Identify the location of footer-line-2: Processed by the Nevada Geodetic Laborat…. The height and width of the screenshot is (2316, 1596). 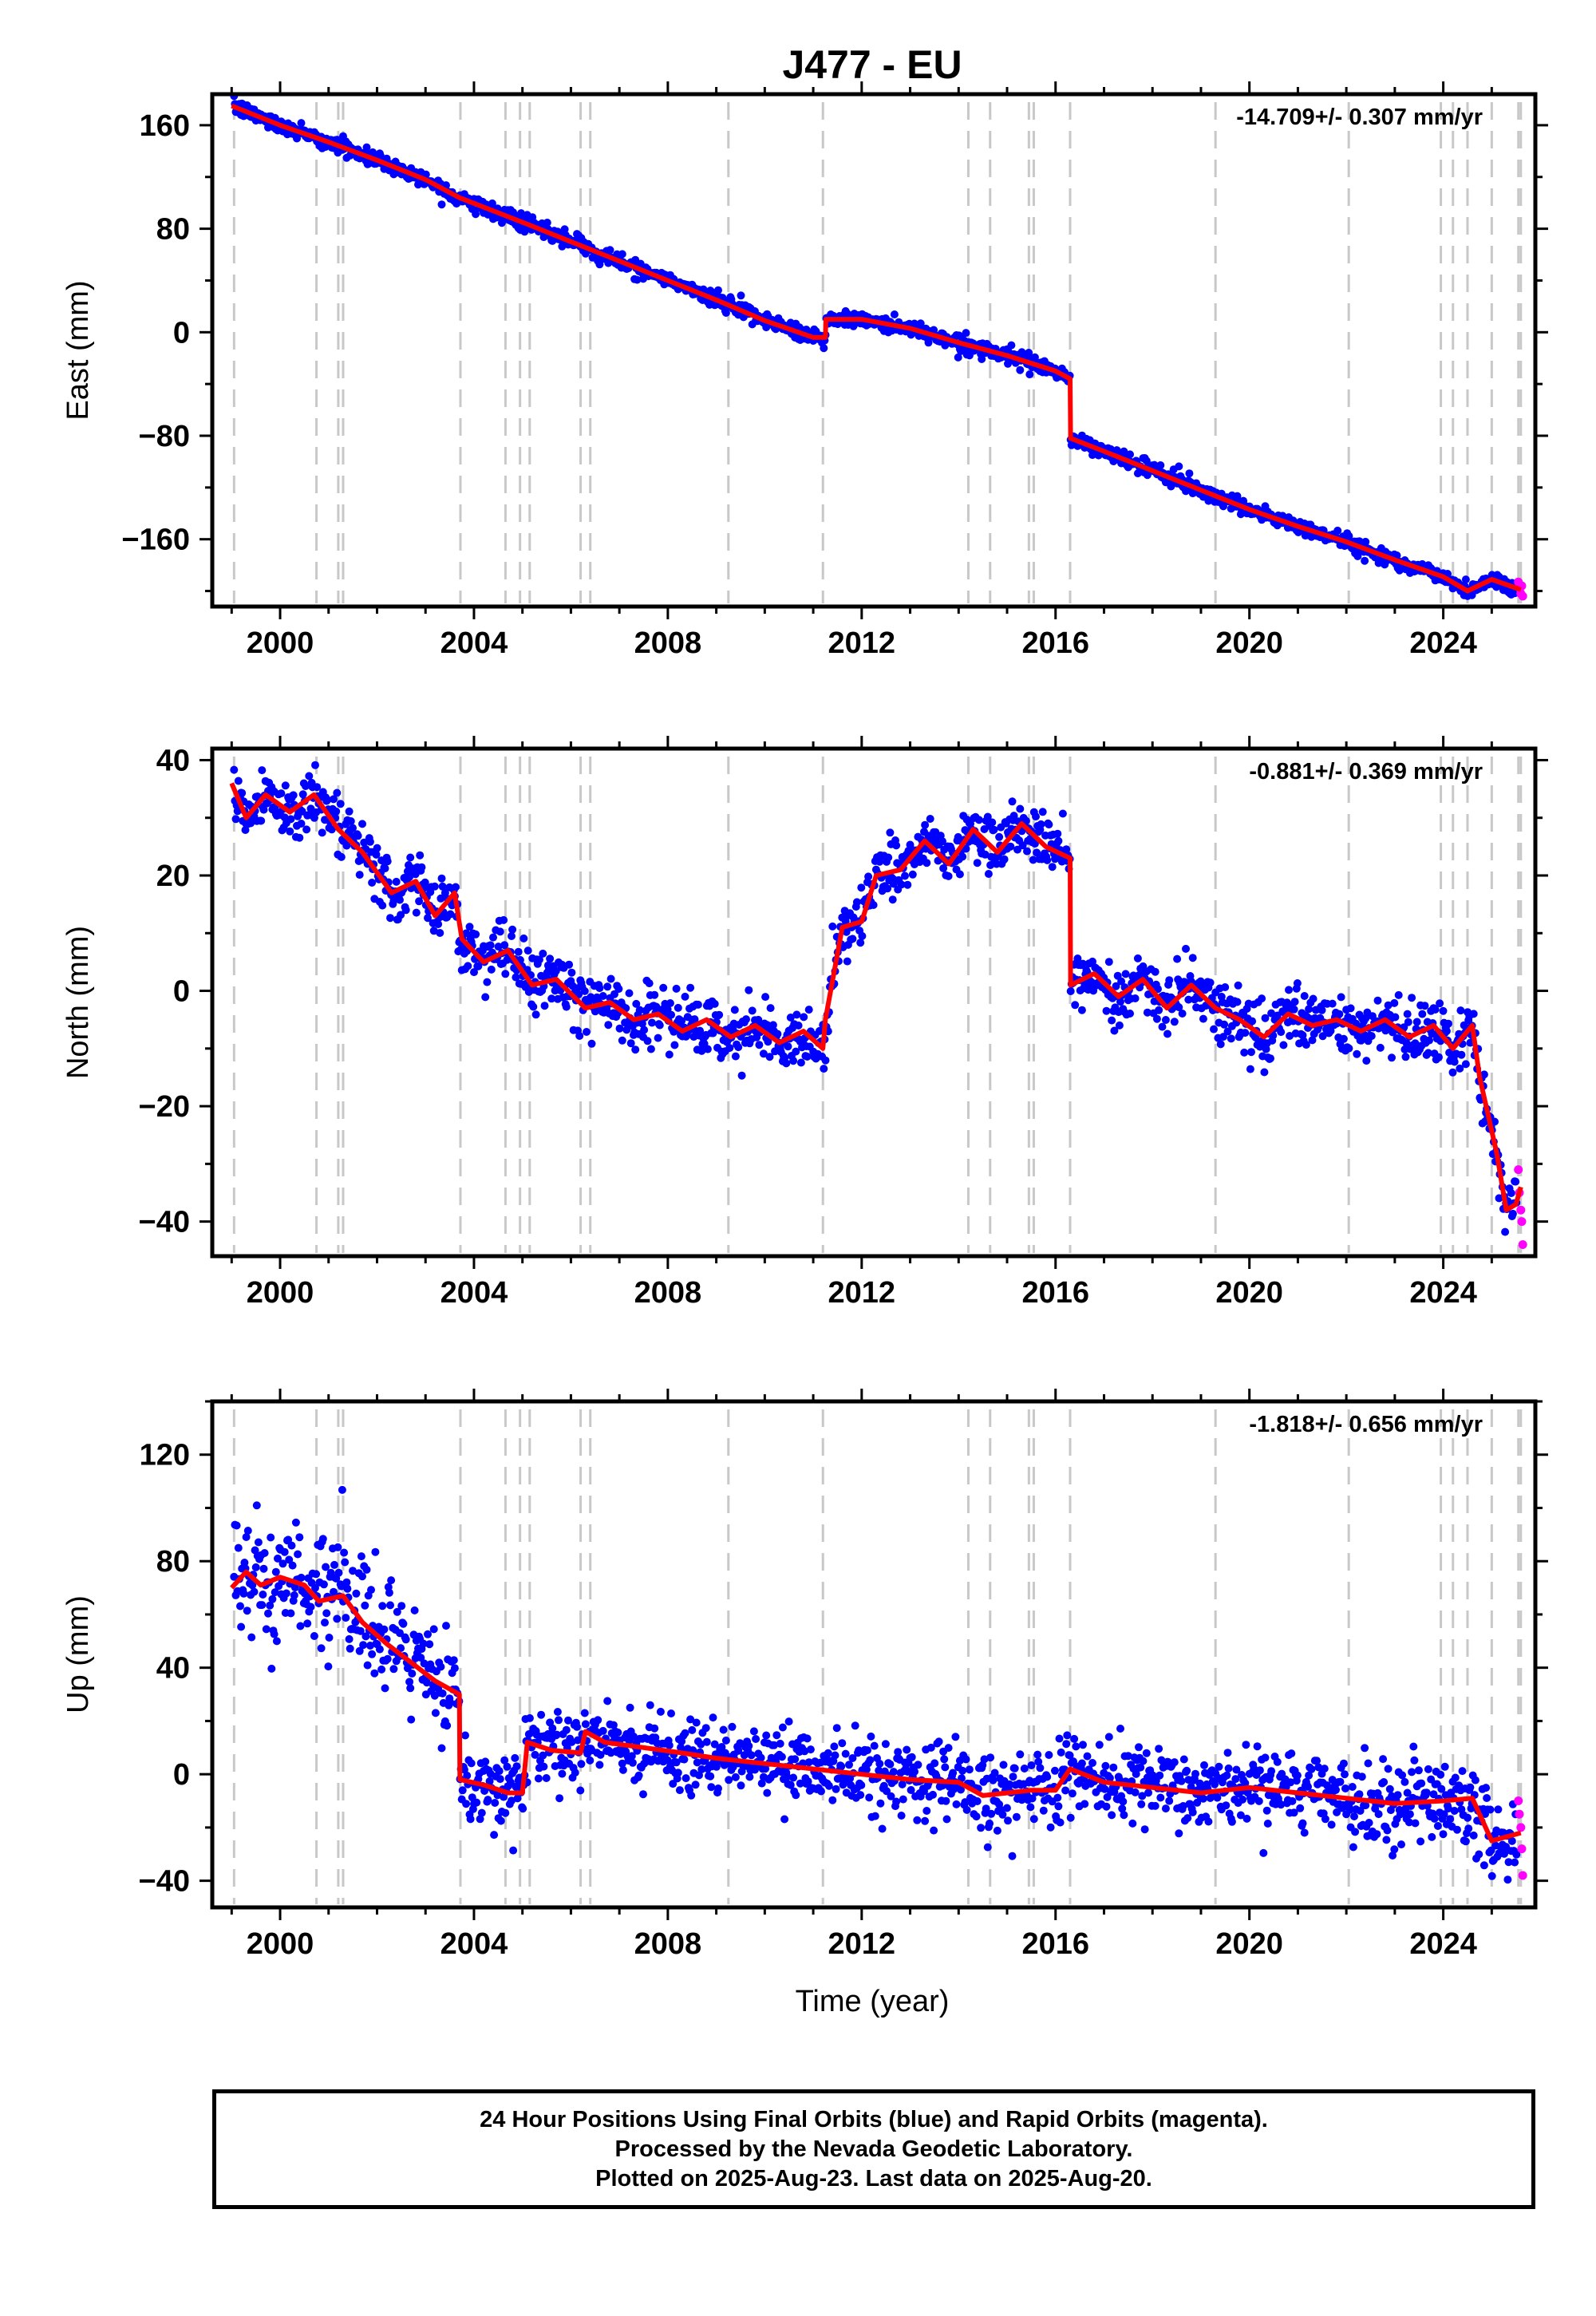
(873, 2149).